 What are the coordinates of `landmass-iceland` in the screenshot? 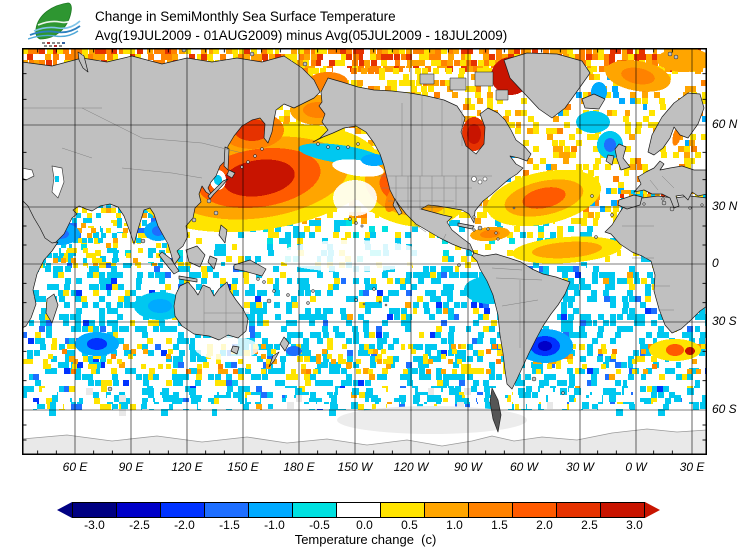 It's located at (593, 101).